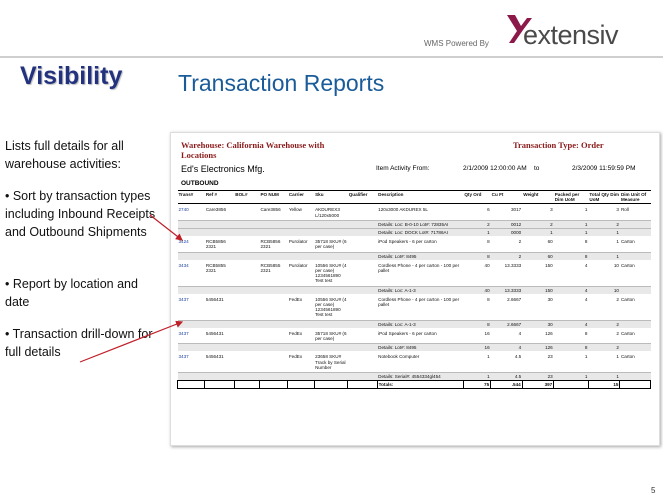  I want to click on transaction-link: 3434, so click(183, 265).